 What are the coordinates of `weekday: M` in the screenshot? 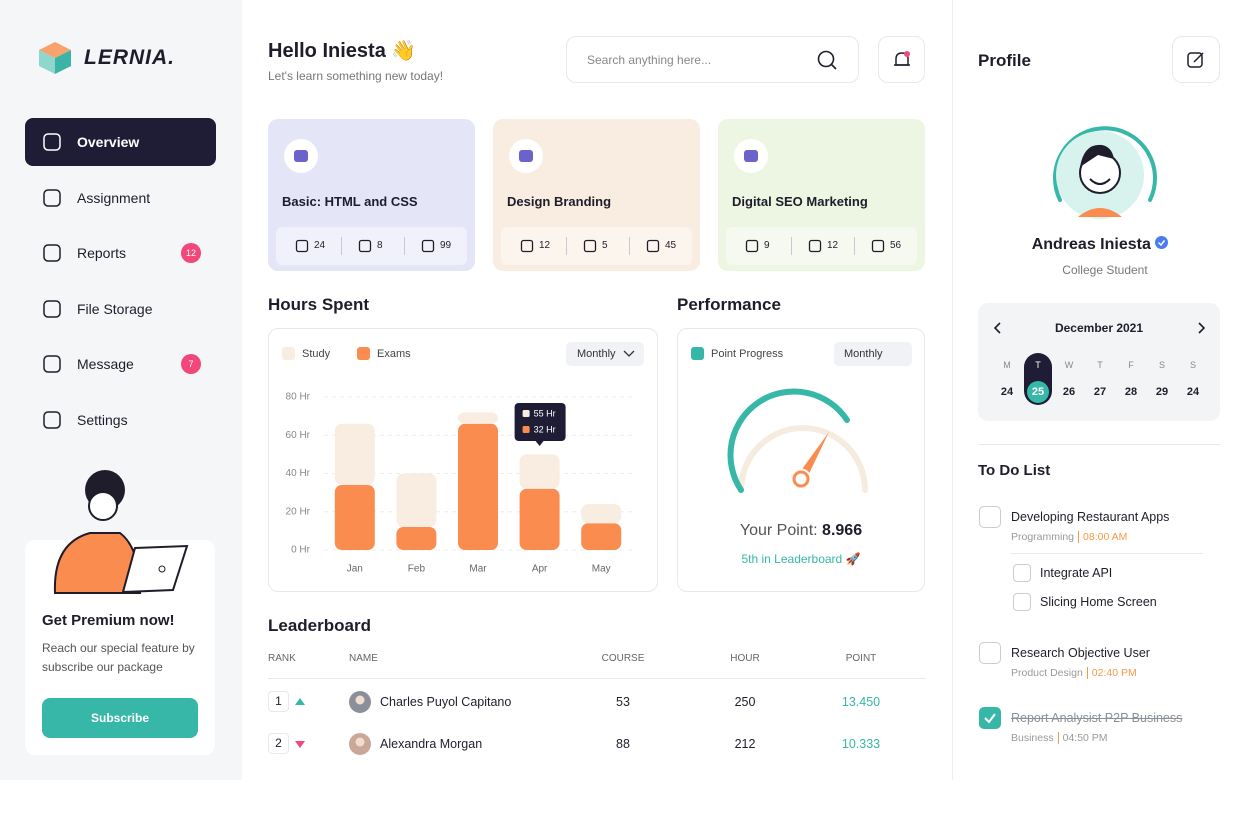 It's located at (1007, 365).